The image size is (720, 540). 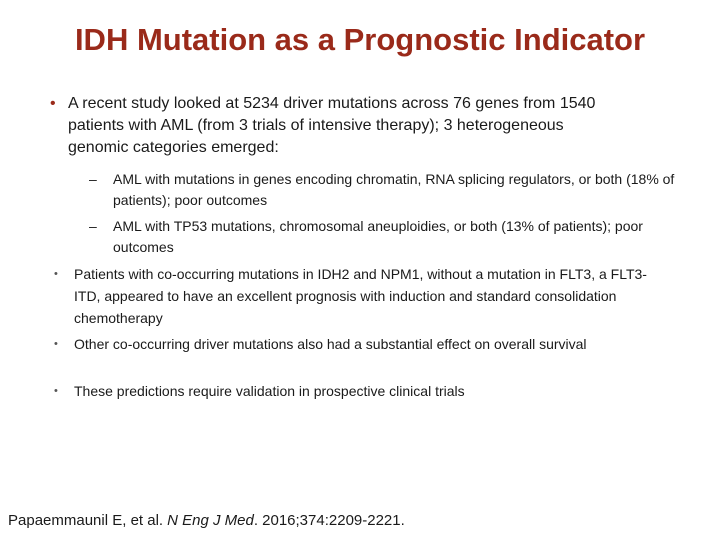 I want to click on citation-details: . 2016;374:2209-2221., so click(x=329, y=520).